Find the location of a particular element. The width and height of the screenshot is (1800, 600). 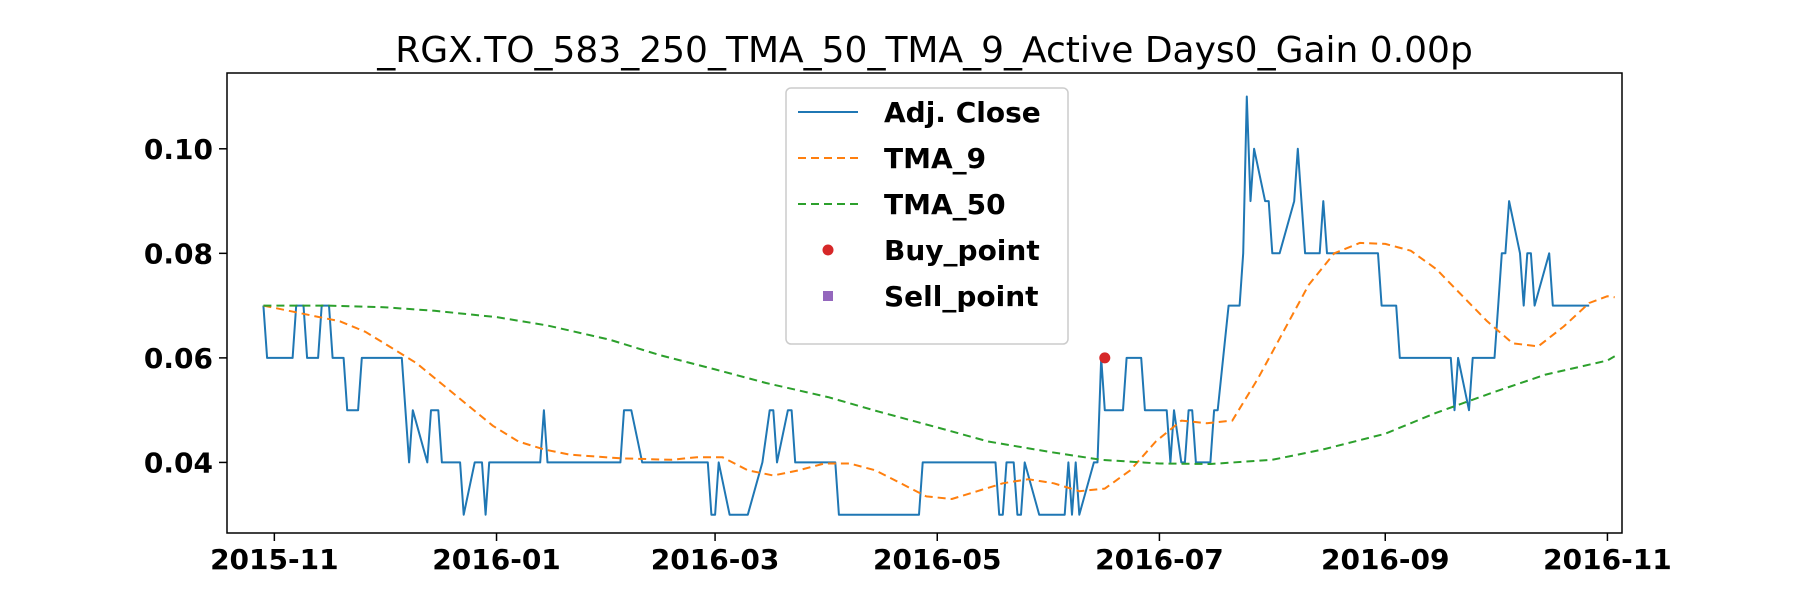

x-tick-label: 2016-03 is located at coordinates (715, 559).